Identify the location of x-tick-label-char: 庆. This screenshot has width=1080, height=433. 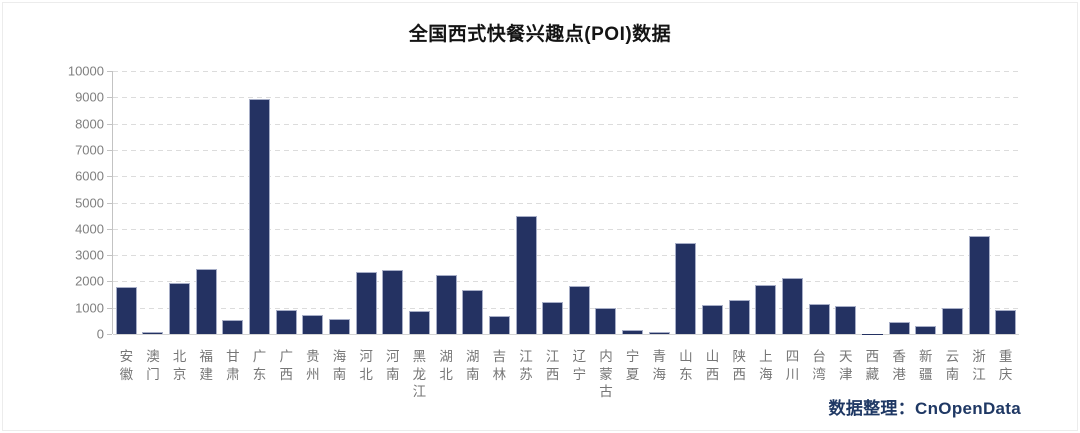
(1005, 374).